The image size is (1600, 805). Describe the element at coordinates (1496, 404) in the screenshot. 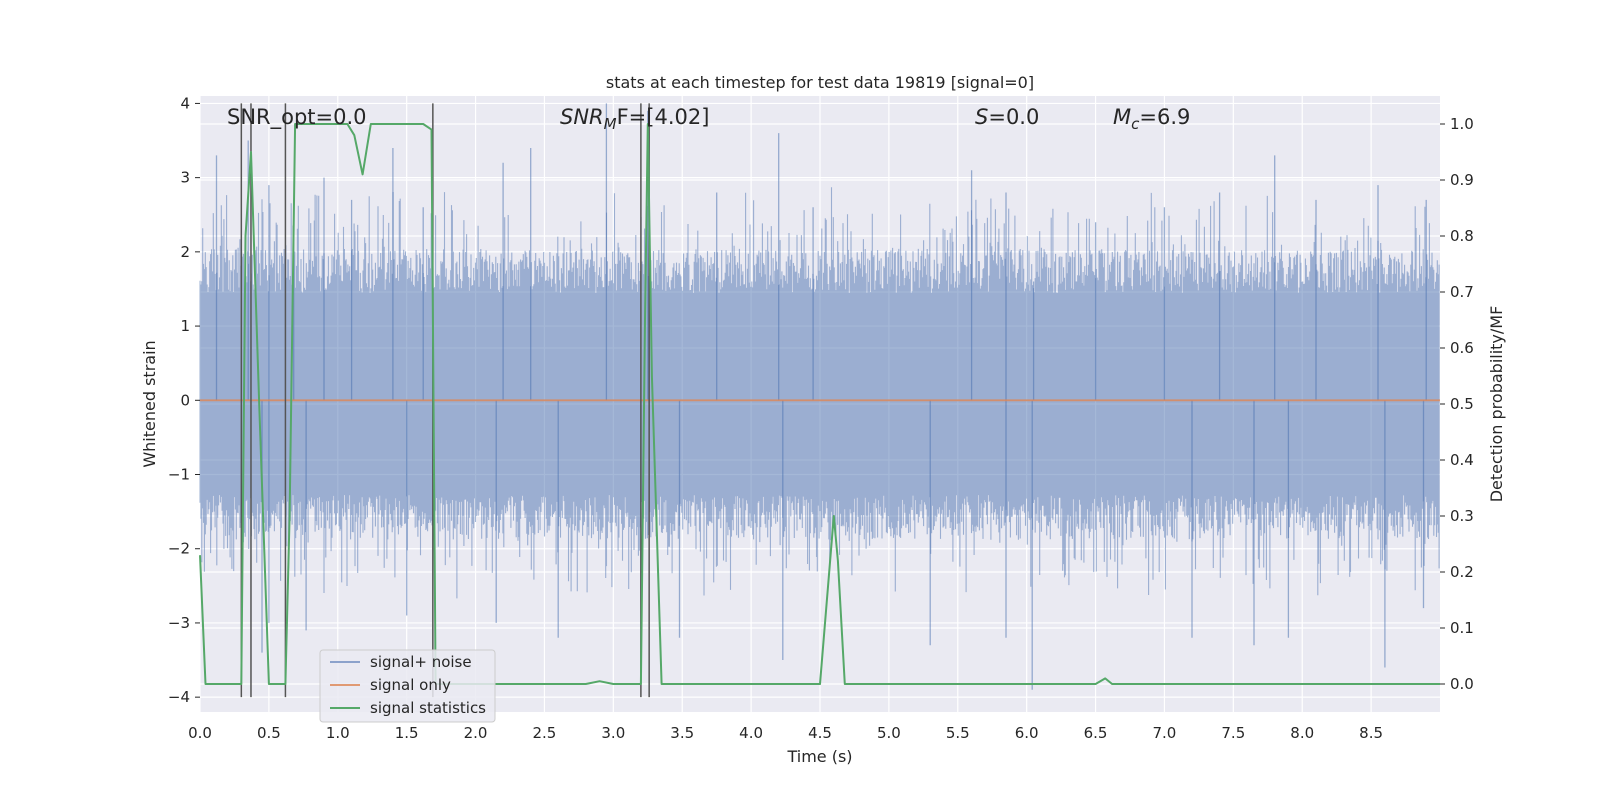

I see `y-right-axis-label: Detection probability/MF` at that location.